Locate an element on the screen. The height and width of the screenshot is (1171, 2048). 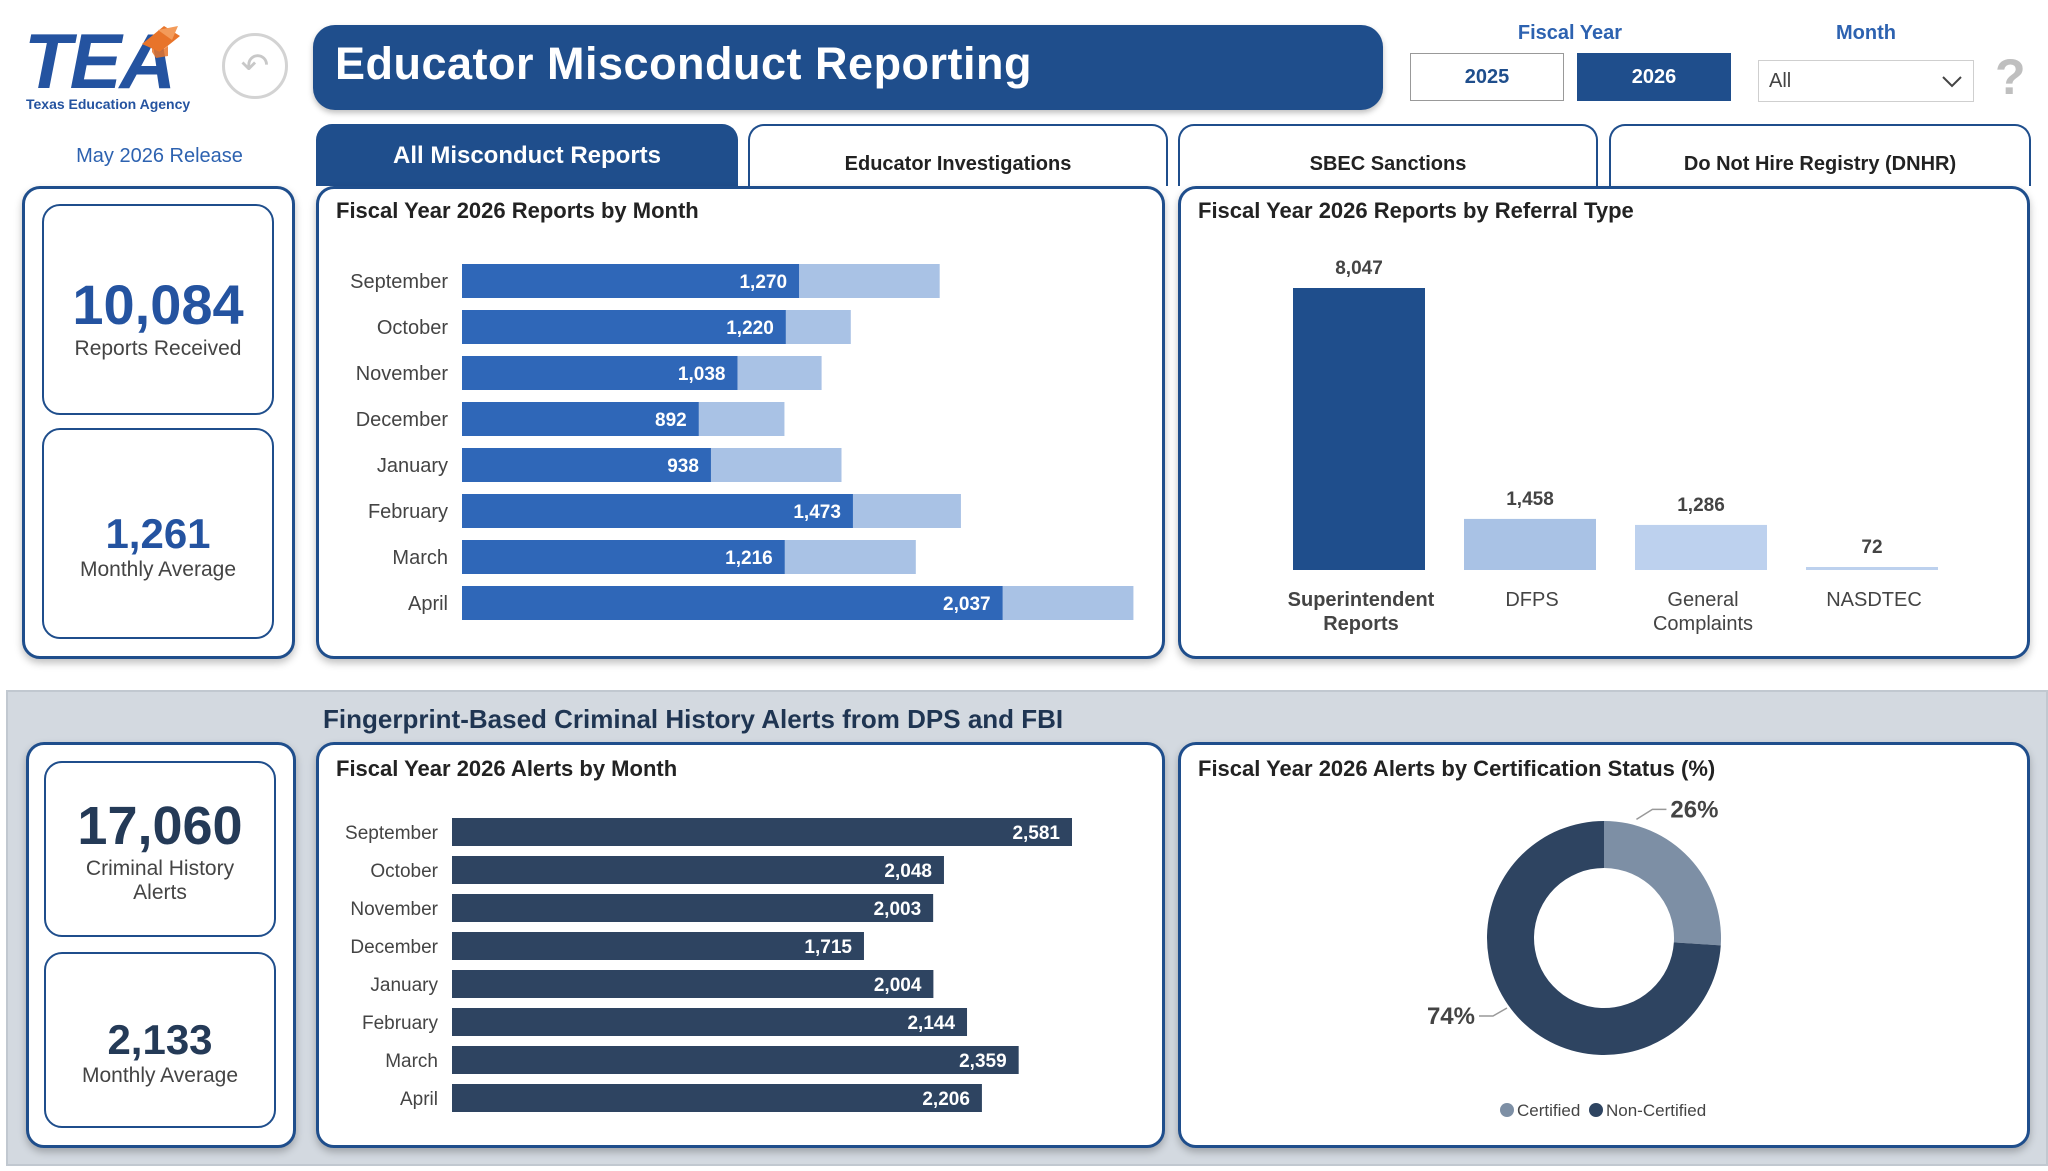
tab-label: Do Not Hire Registry (DNHR) is located at coordinates (1820, 164).